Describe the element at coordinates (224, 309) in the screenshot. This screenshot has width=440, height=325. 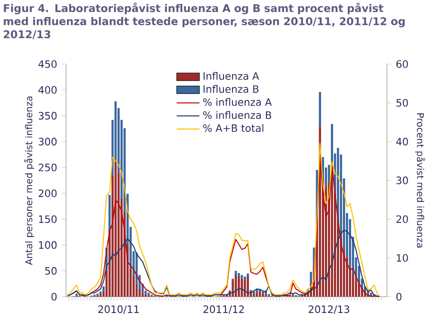
I see `x-tick-label: 2011/12` at that location.